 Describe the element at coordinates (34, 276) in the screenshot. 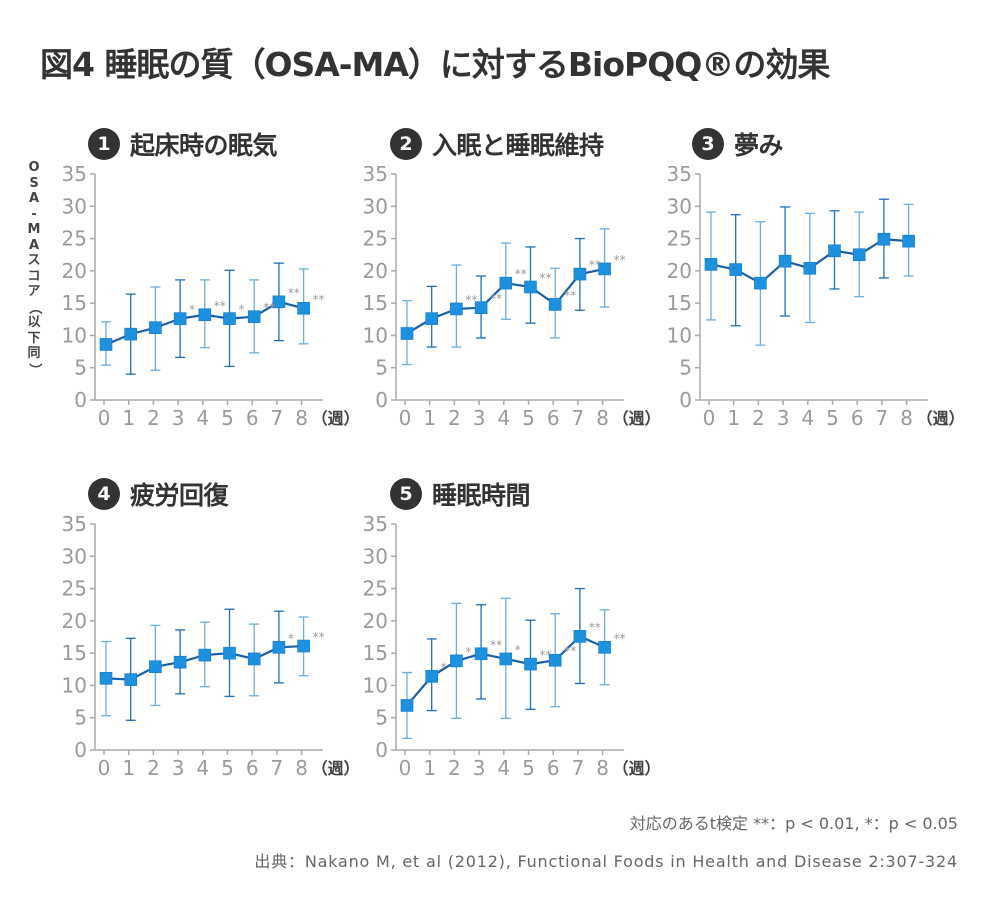

I see `y-axis-label-char: コ` at that location.